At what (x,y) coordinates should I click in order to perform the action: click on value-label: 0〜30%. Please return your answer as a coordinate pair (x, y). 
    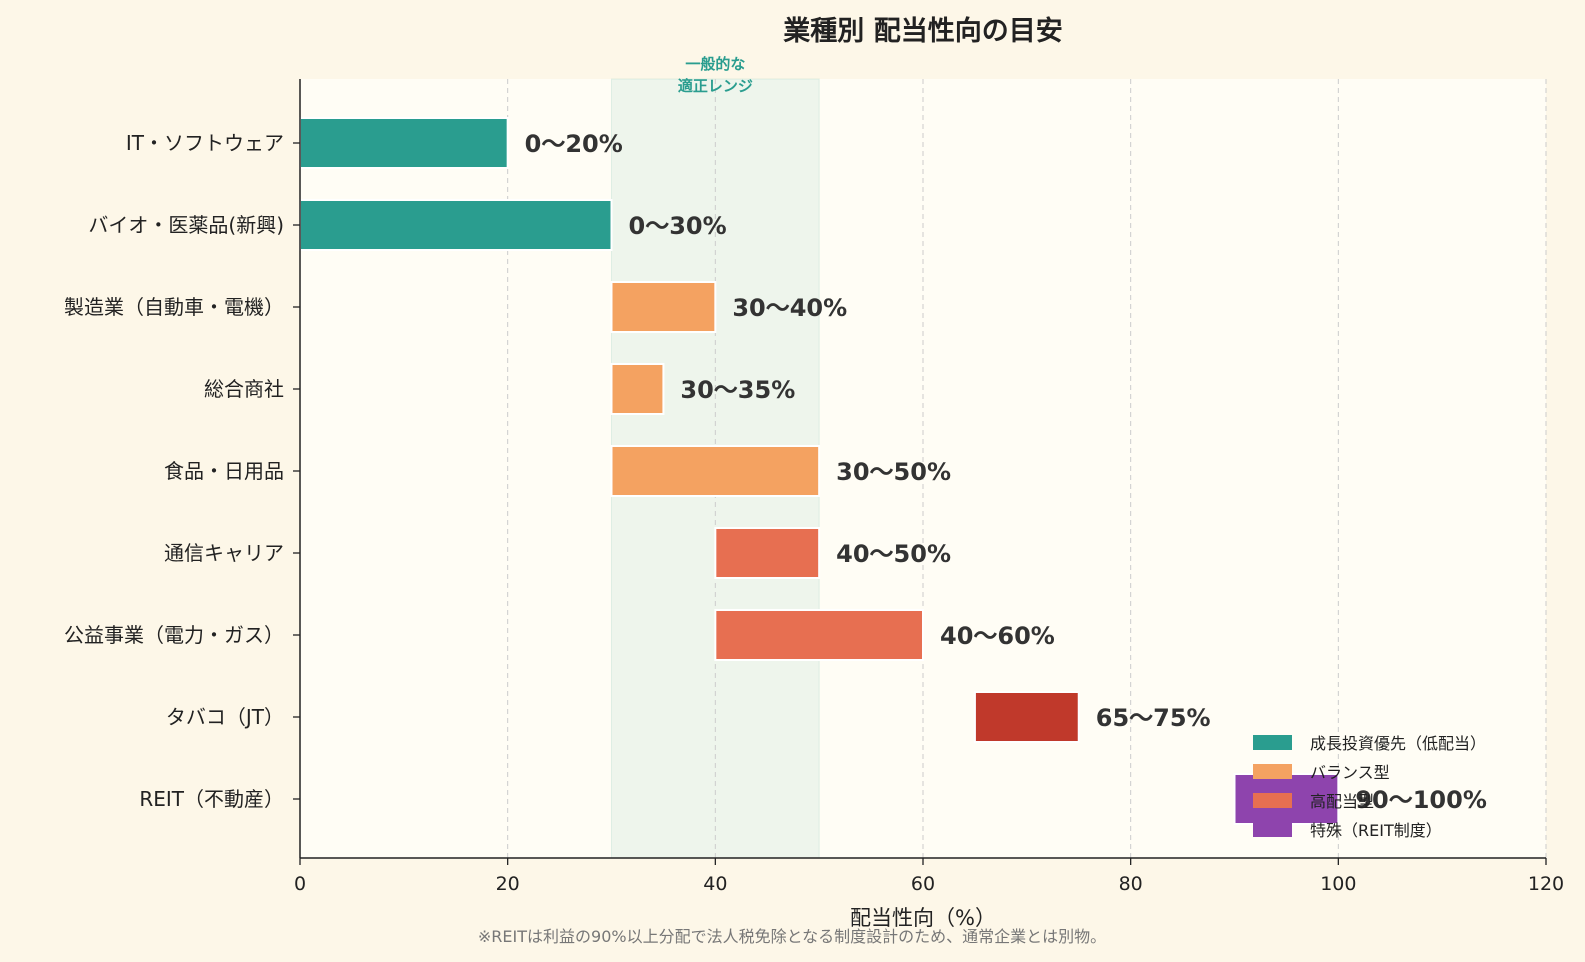
    Looking at the image, I should click on (678, 226).